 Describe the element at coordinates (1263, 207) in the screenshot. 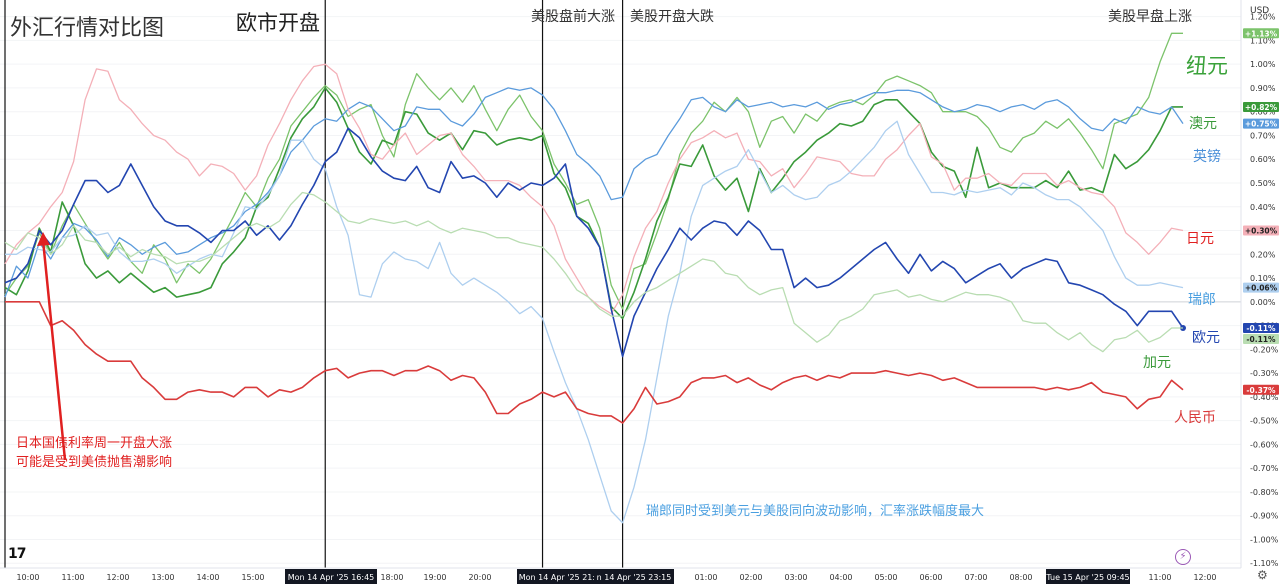

I see `y-tick-label: 0.40%` at that location.